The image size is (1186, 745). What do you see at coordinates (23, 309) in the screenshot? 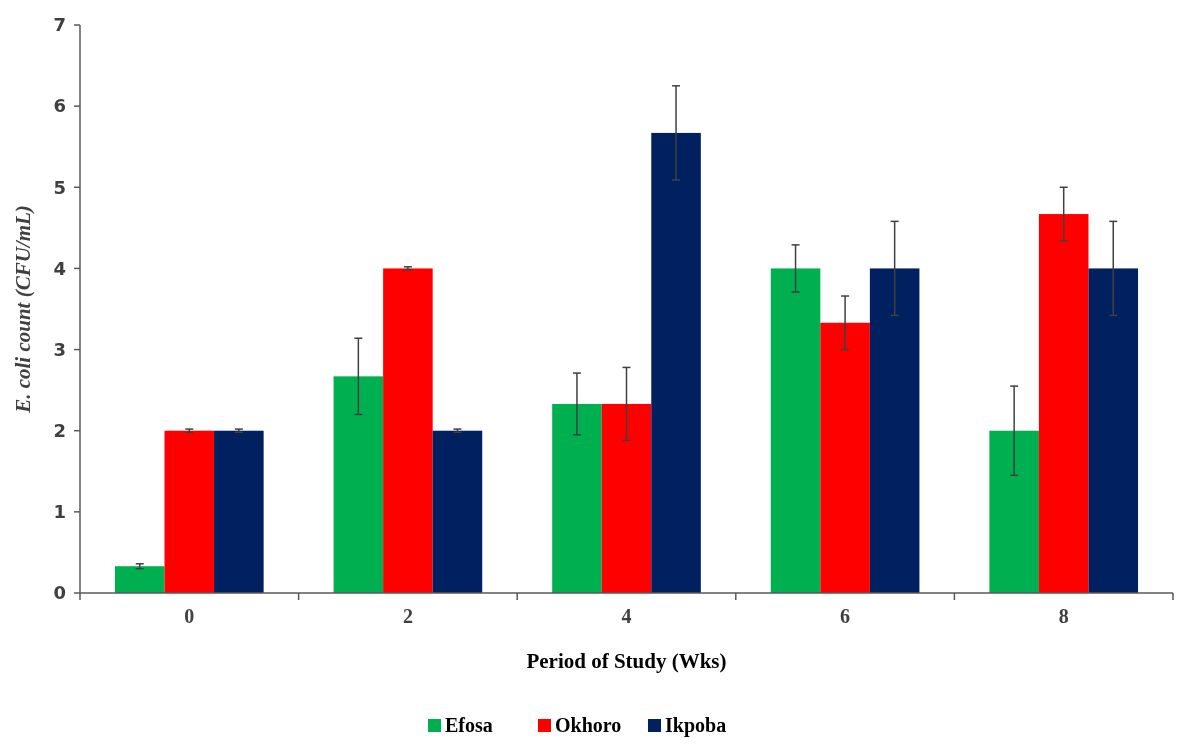
I see `y-axis-title: E. coli count (CFU/mL)` at bounding box center [23, 309].